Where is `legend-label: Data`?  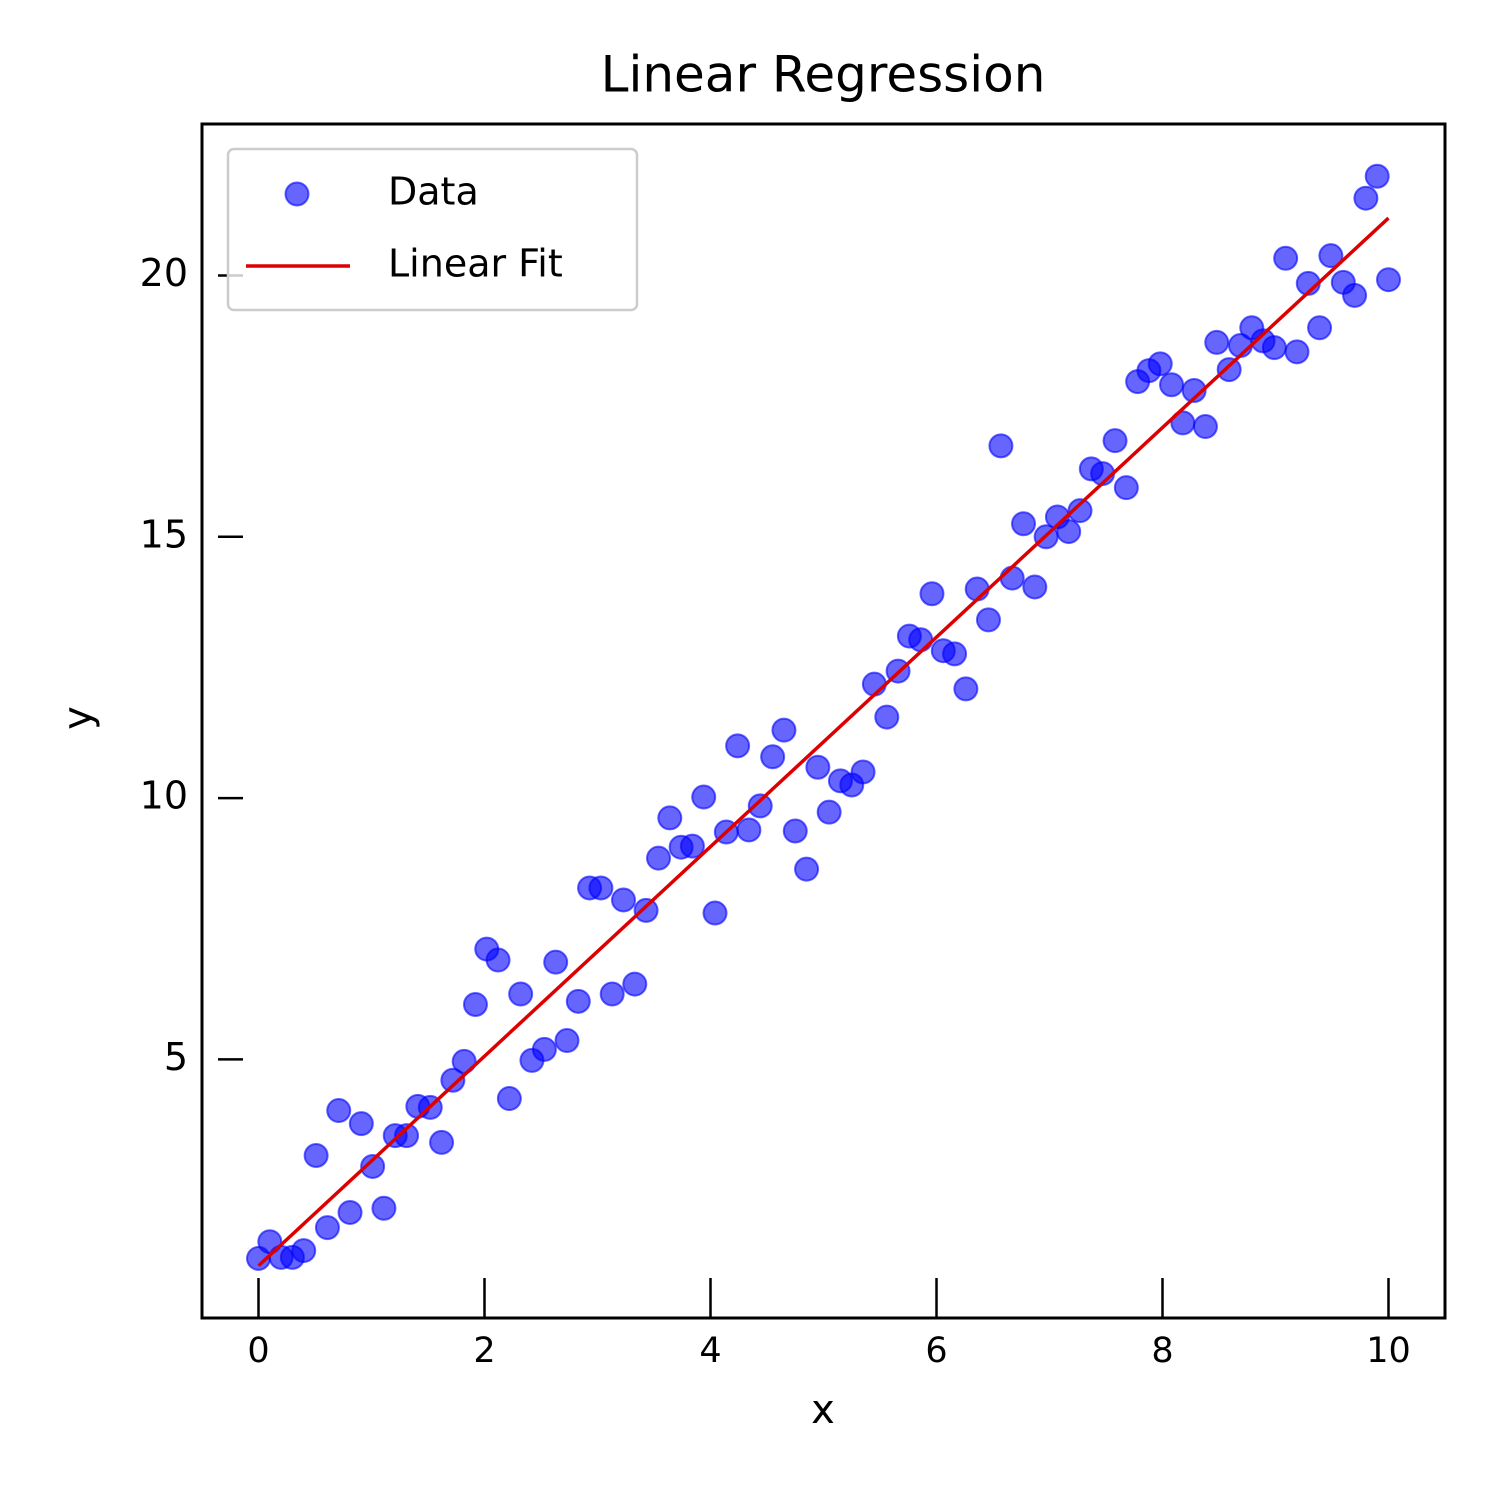
legend-label: Data is located at coordinates (433, 192).